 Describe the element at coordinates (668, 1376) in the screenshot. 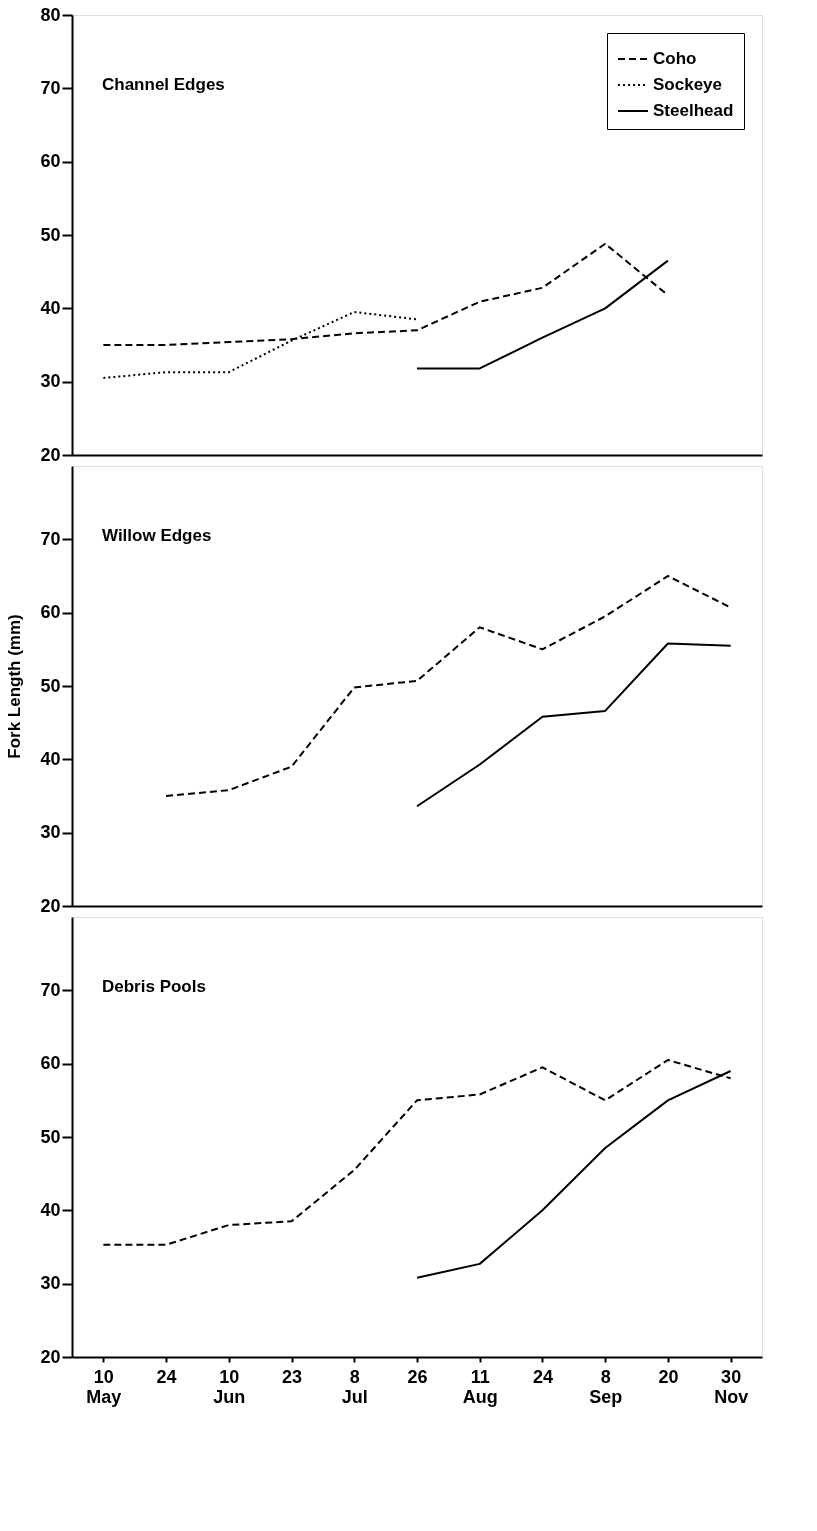

I see `x-tick-label: 20` at that location.